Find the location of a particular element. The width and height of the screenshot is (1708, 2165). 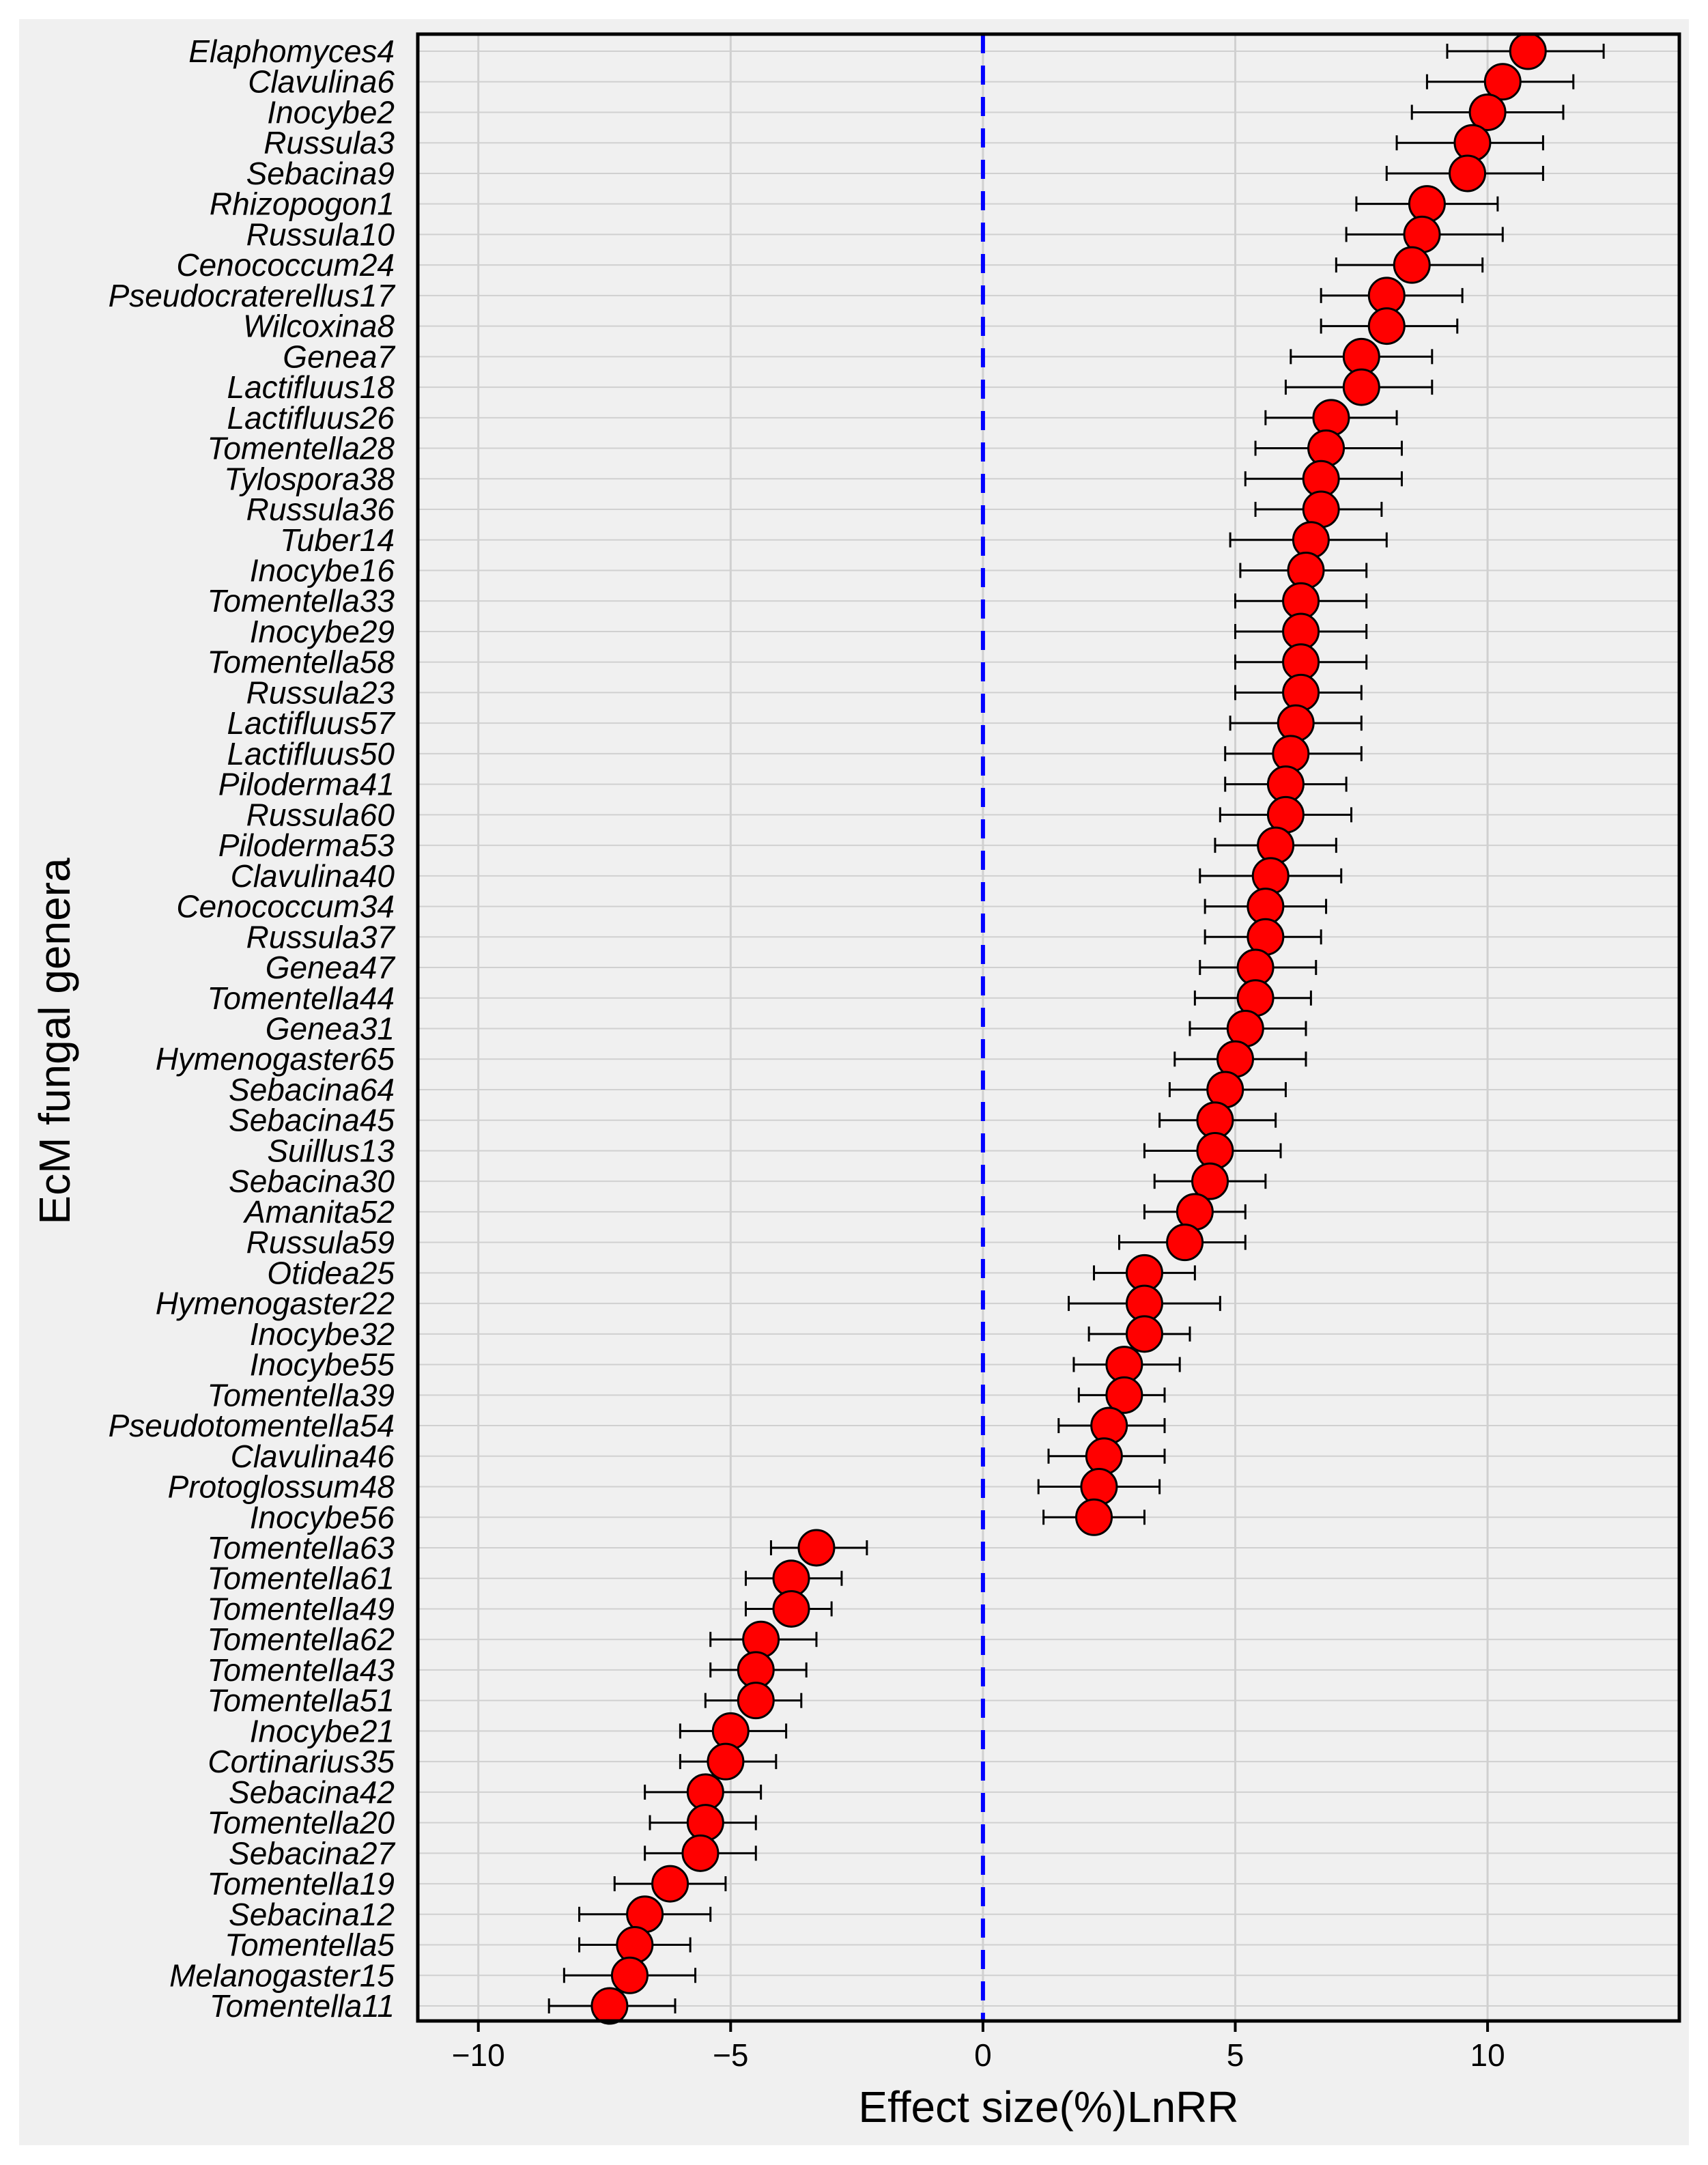

y-tick-label: Inocybe56 is located at coordinates (322, 1517).